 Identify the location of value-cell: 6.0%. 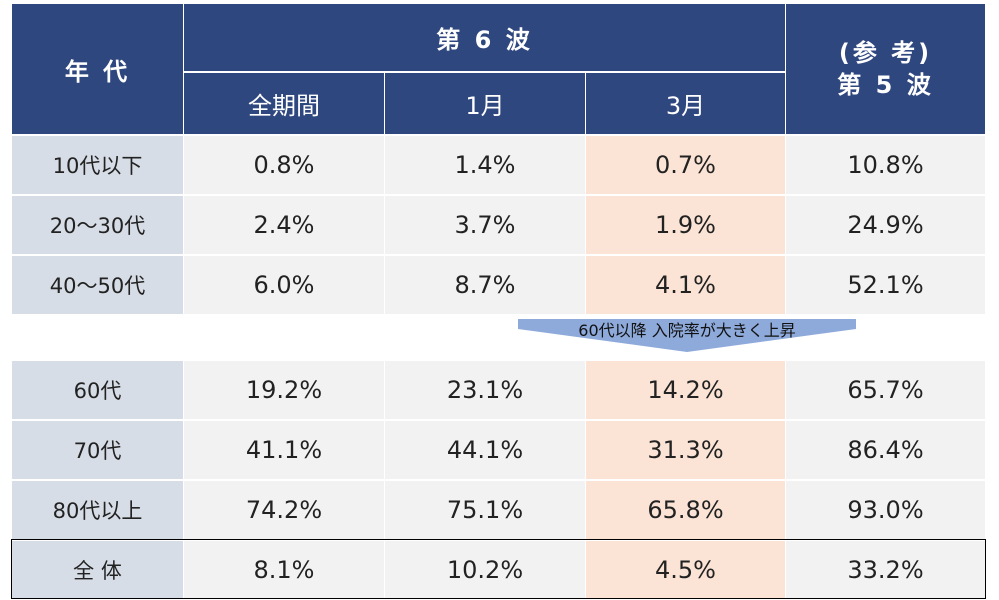
(284, 285).